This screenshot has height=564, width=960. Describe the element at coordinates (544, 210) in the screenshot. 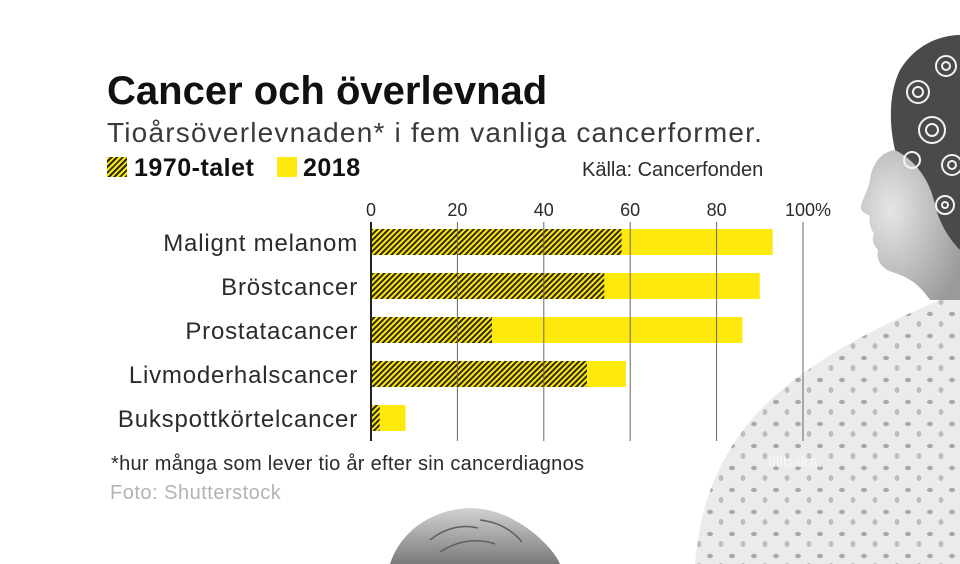

I see `x-tick-label-40: 40` at that location.